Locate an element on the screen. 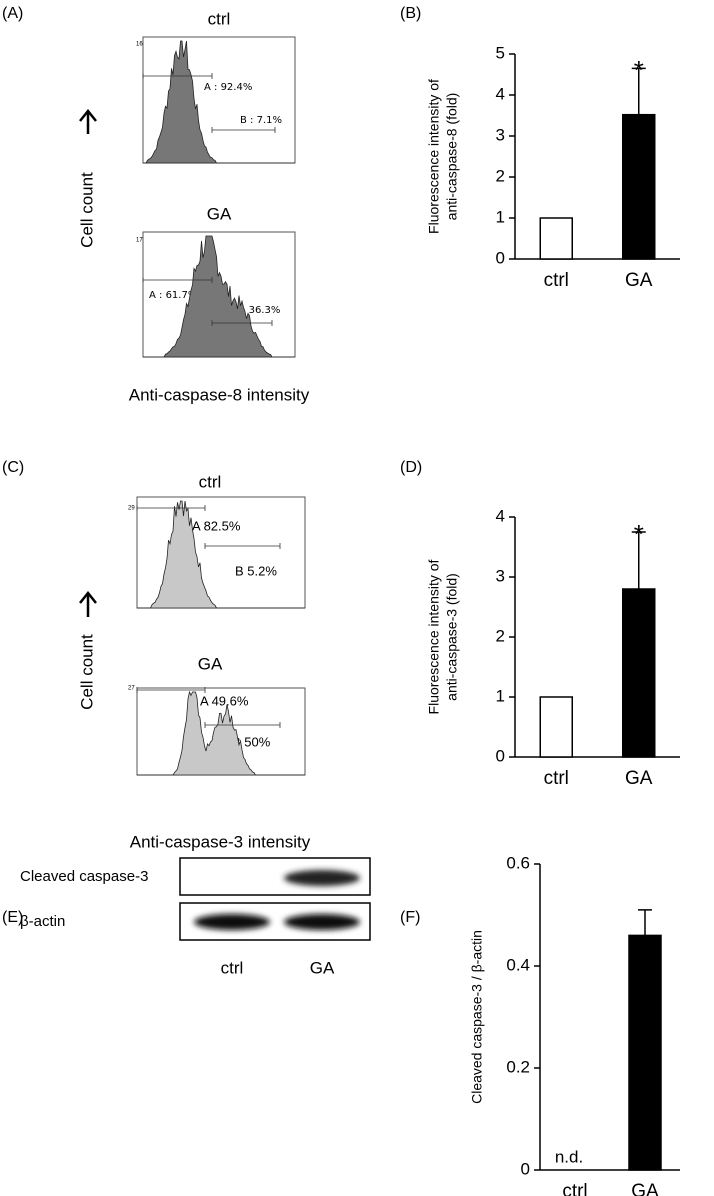 The height and width of the screenshot is (1196, 714). gate-label: B : 7.1% is located at coordinates (261, 120).